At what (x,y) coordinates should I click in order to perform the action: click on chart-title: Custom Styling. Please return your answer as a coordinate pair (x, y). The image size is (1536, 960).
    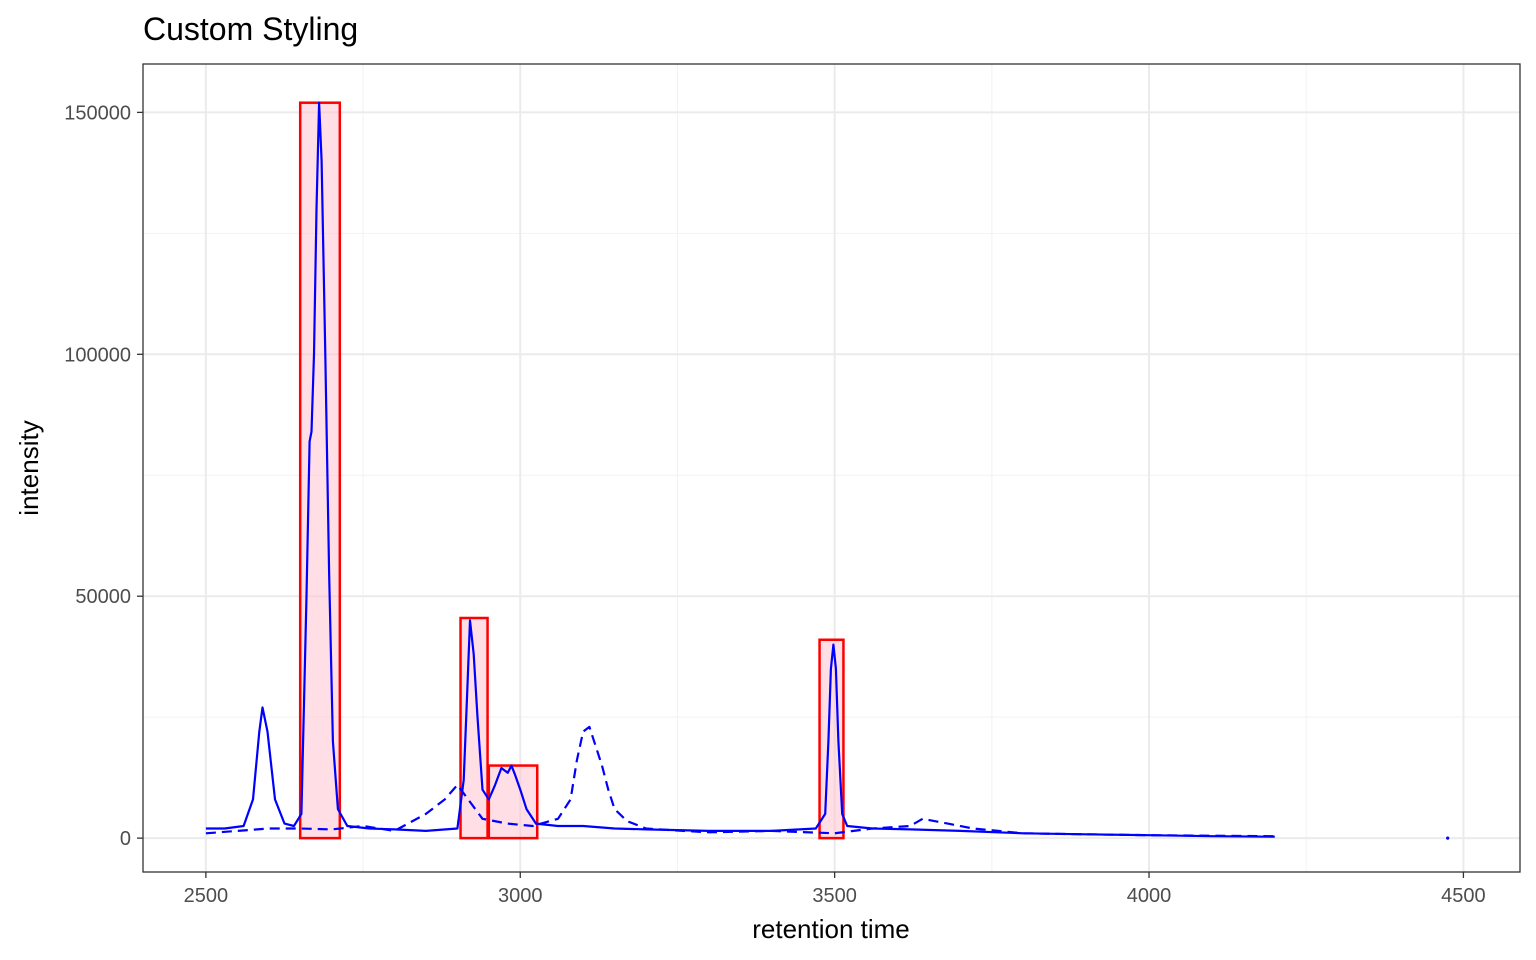
    Looking at the image, I should click on (250, 29).